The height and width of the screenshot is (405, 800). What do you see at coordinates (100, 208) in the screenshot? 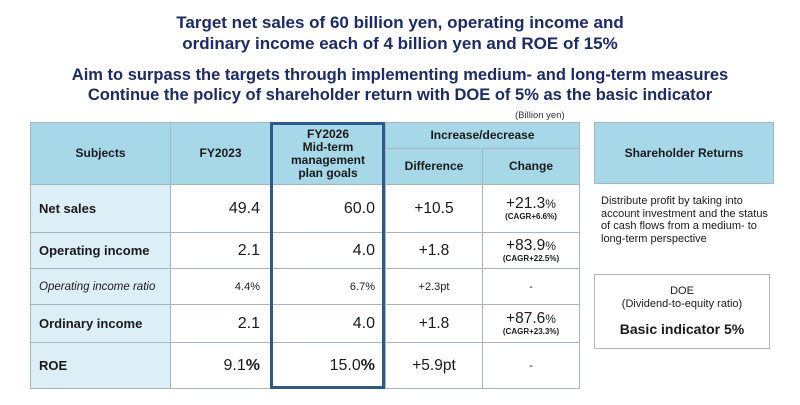
I see `row-subject: Net sales` at bounding box center [100, 208].